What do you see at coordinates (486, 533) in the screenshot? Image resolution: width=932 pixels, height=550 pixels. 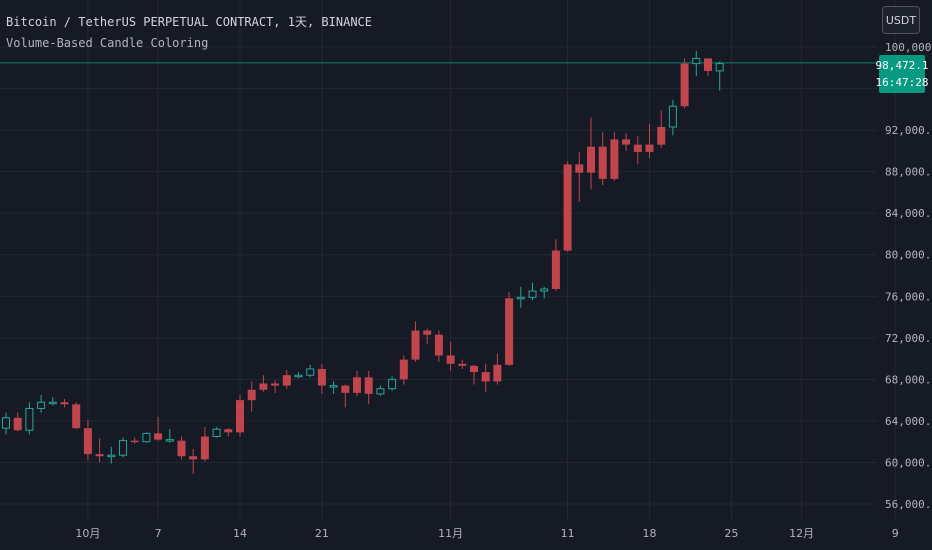 I see `time-axis: 10月 7 14 21 11月 11 18 25 12月 9` at bounding box center [486, 533].